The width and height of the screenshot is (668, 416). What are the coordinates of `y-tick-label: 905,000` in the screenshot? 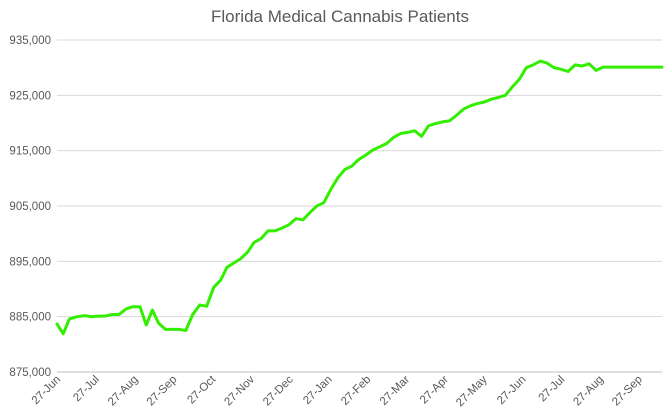 It's located at (30, 207).